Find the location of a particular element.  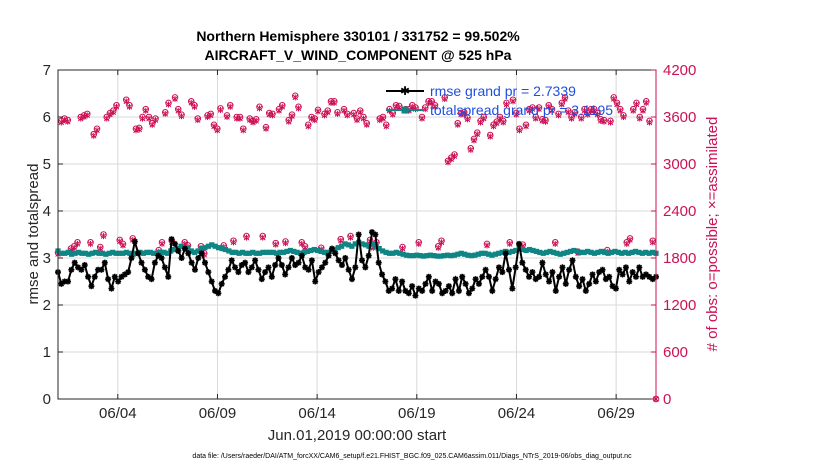

legend-spread-marker is located at coordinates (405, 110).